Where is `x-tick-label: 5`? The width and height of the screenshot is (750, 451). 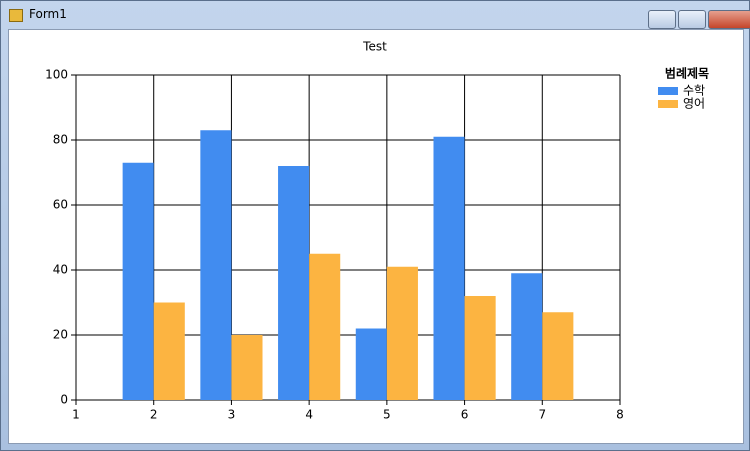 x-tick-label: 5 is located at coordinates (387, 415).